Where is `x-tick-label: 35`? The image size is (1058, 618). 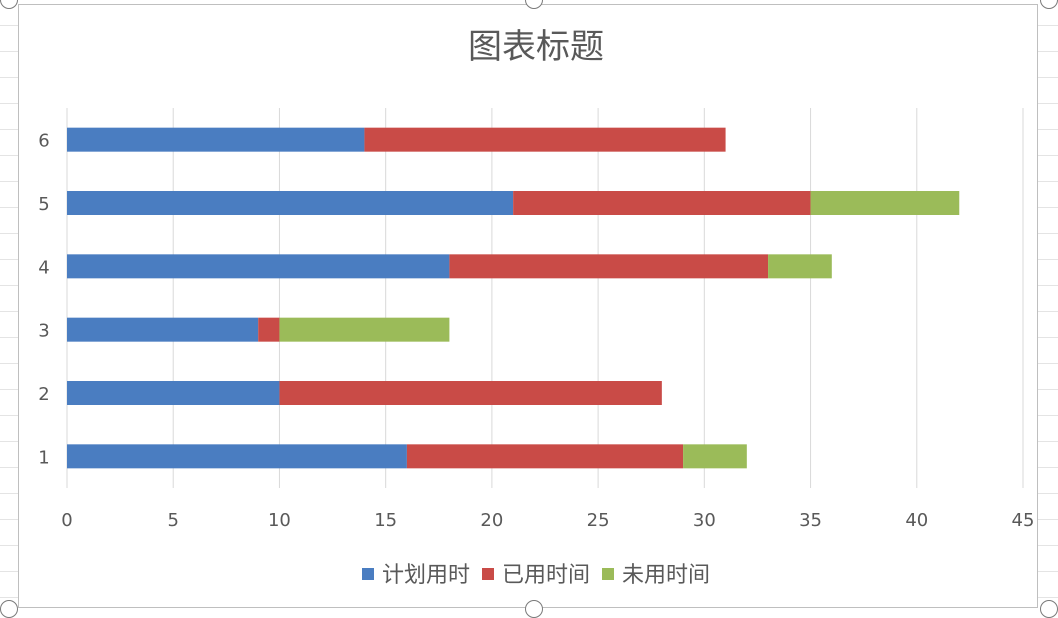
x-tick-label: 35 is located at coordinates (810, 520).